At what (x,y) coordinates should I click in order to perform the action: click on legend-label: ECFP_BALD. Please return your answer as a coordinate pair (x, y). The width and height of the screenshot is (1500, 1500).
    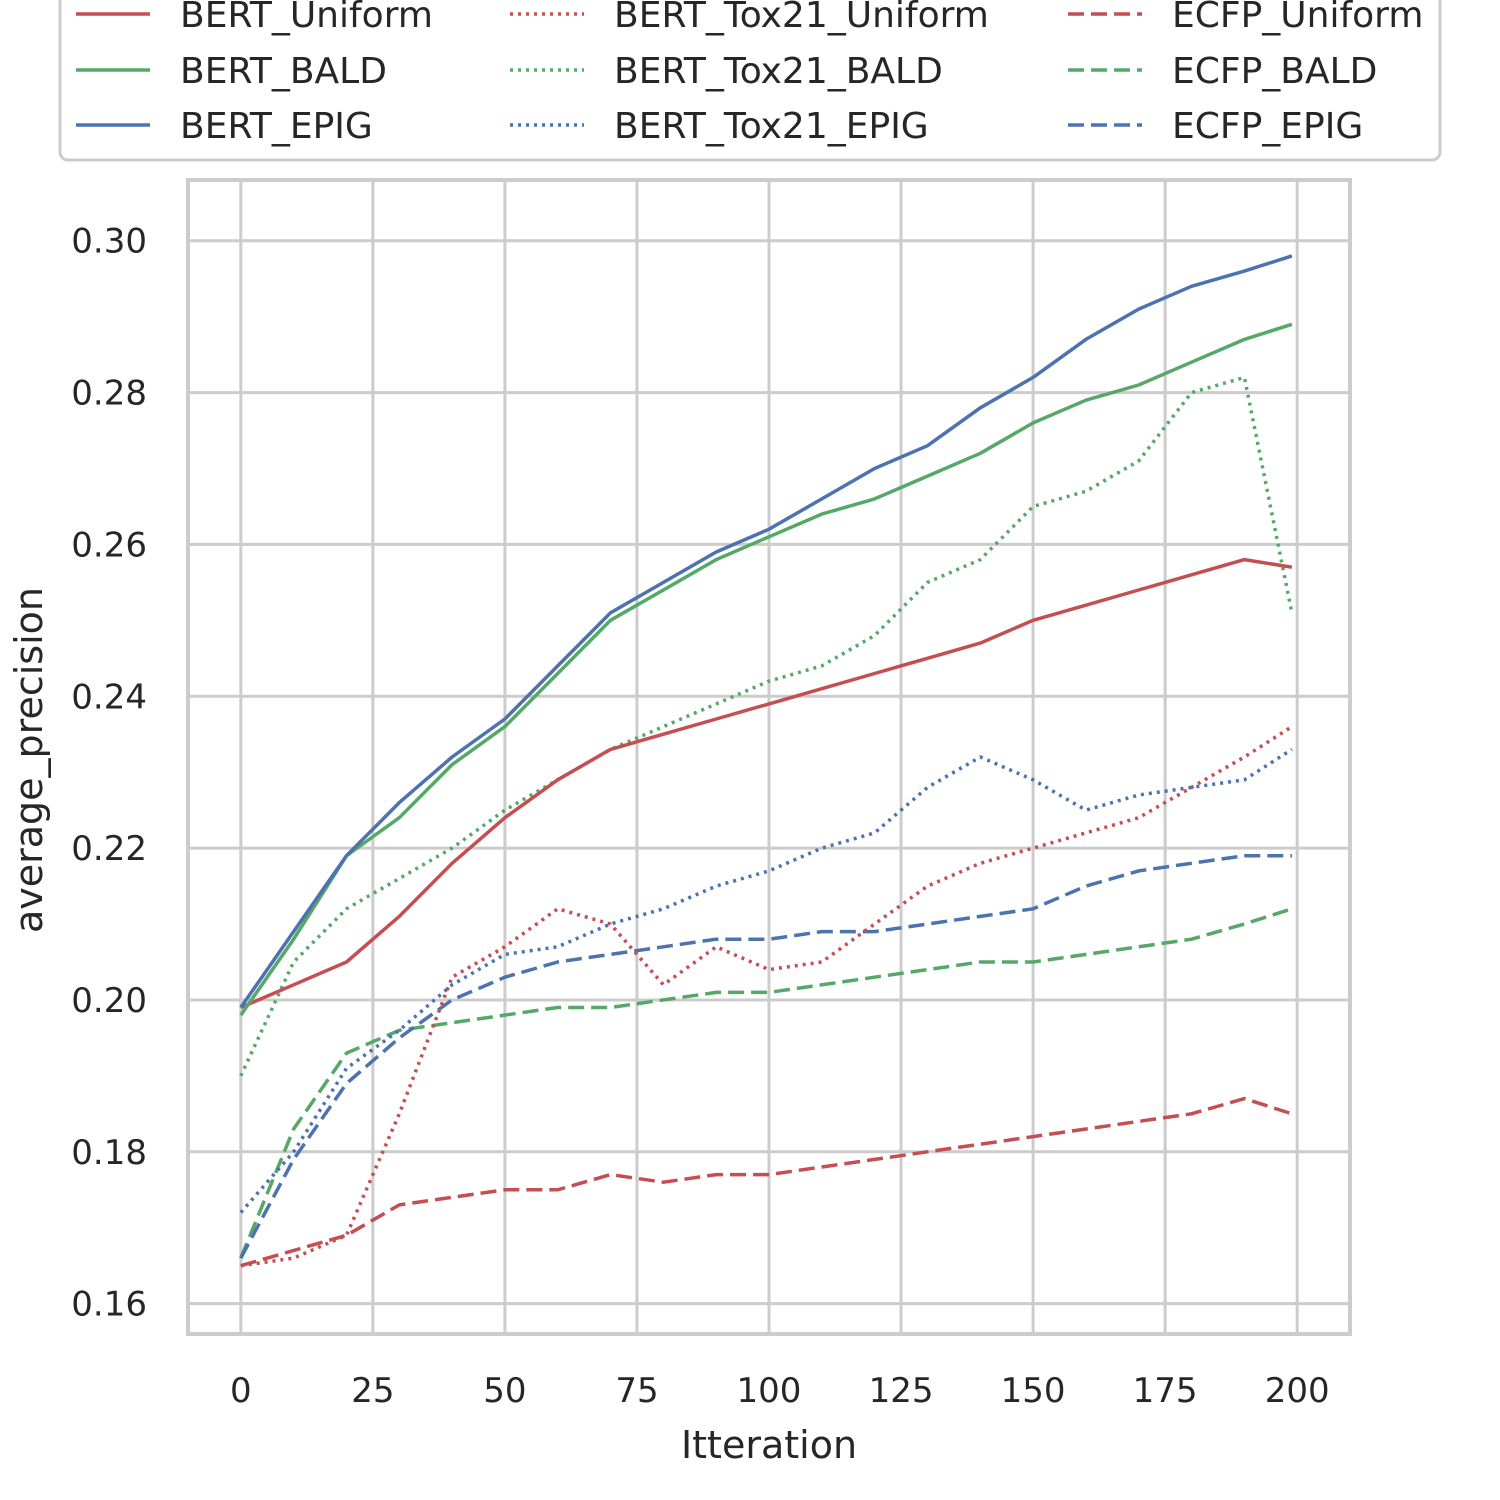
    Looking at the image, I should click on (1274, 71).